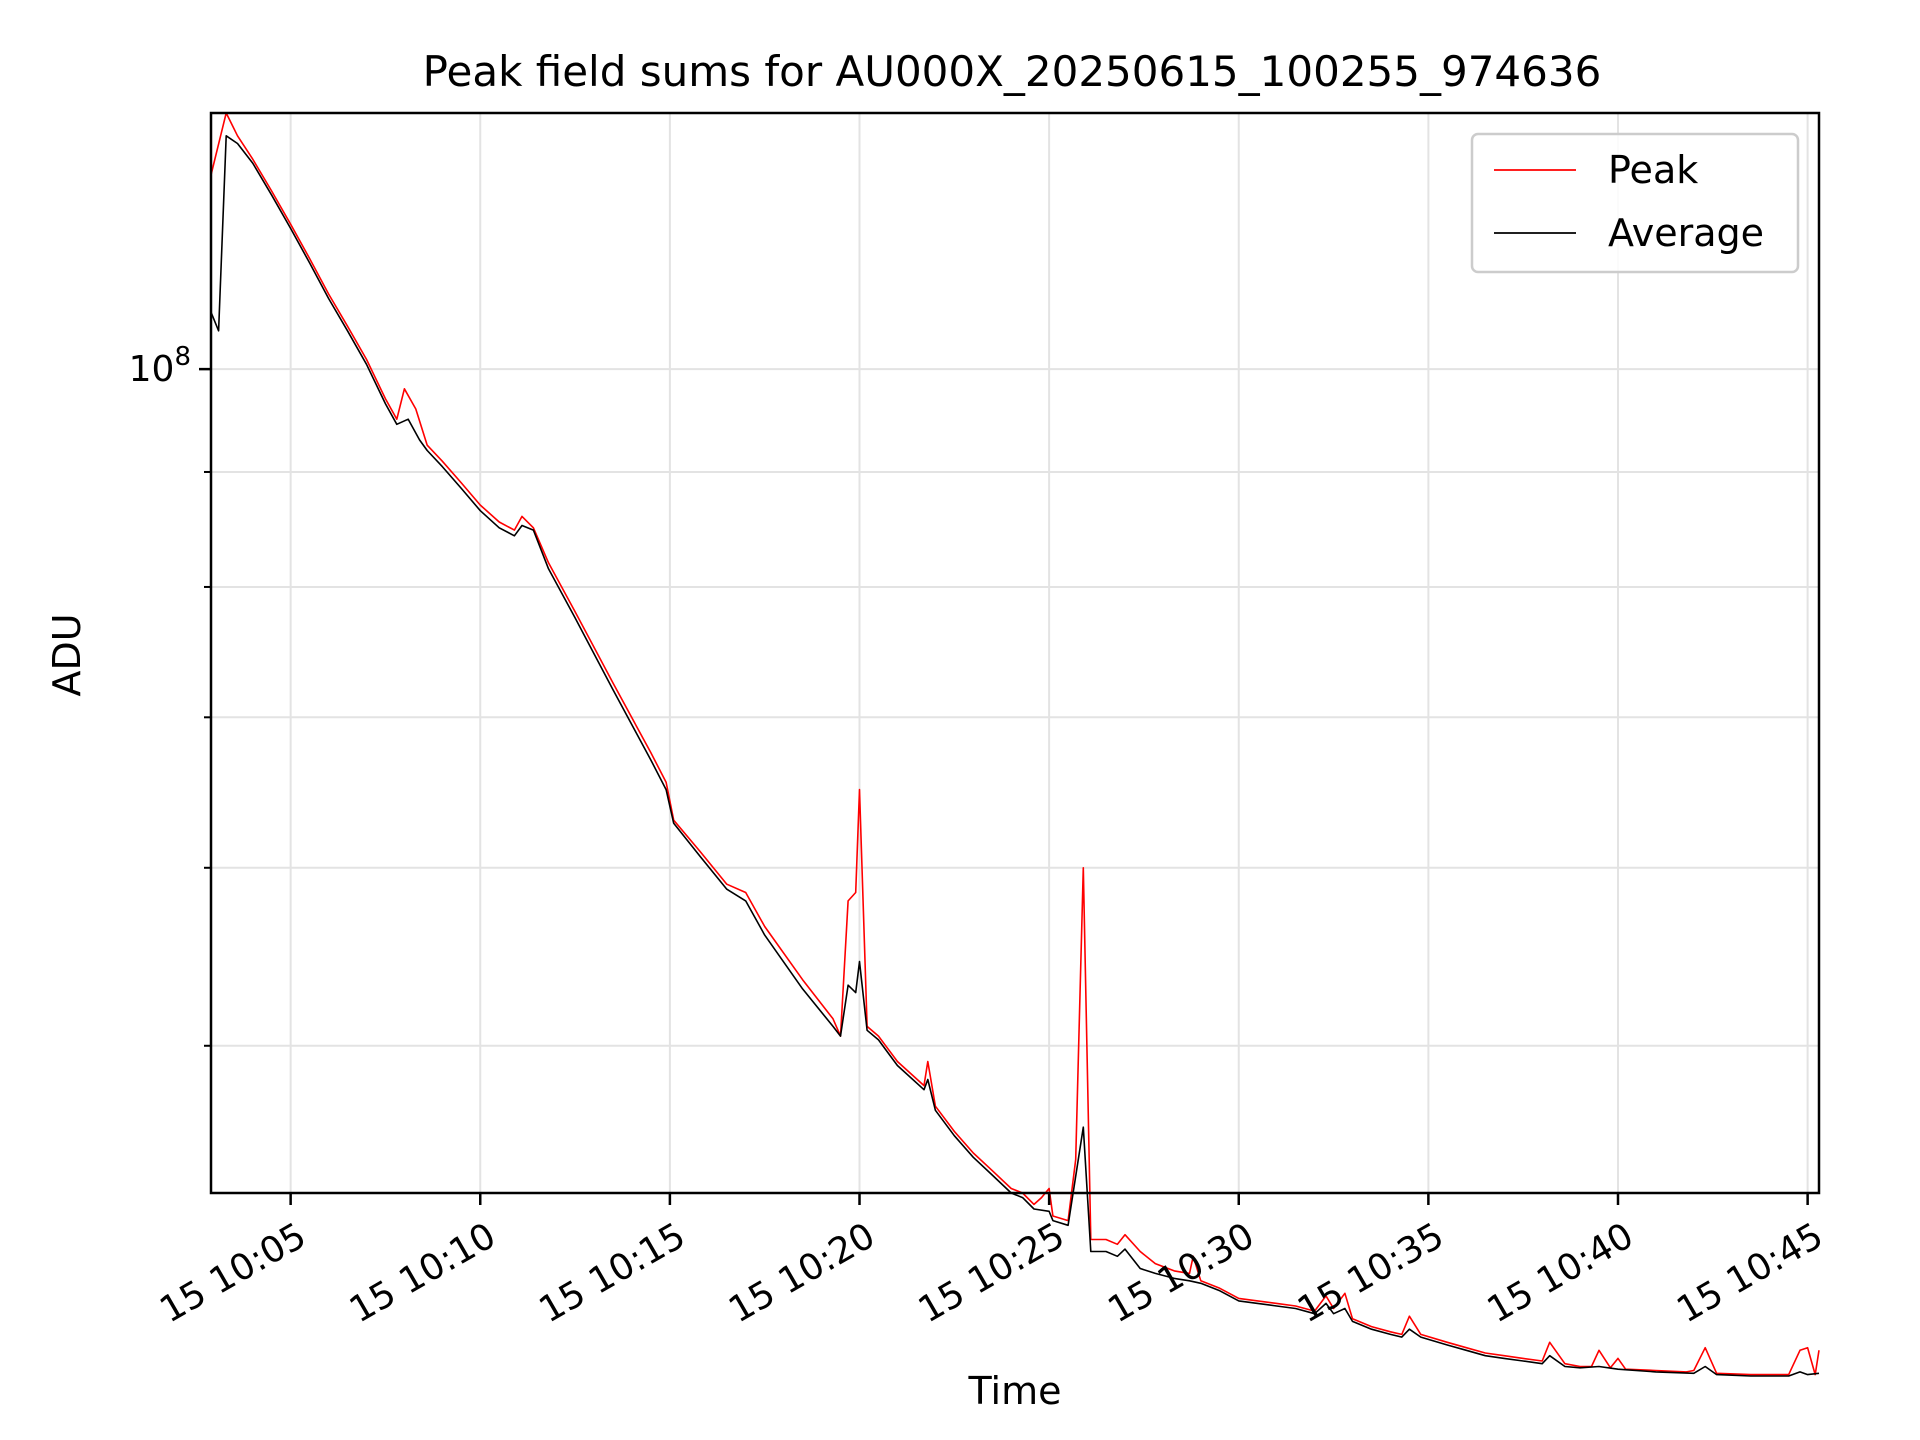 The width and height of the screenshot is (1920, 1440). I want to click on x-tick-label: 15 10:30, so click(1181, 1273).